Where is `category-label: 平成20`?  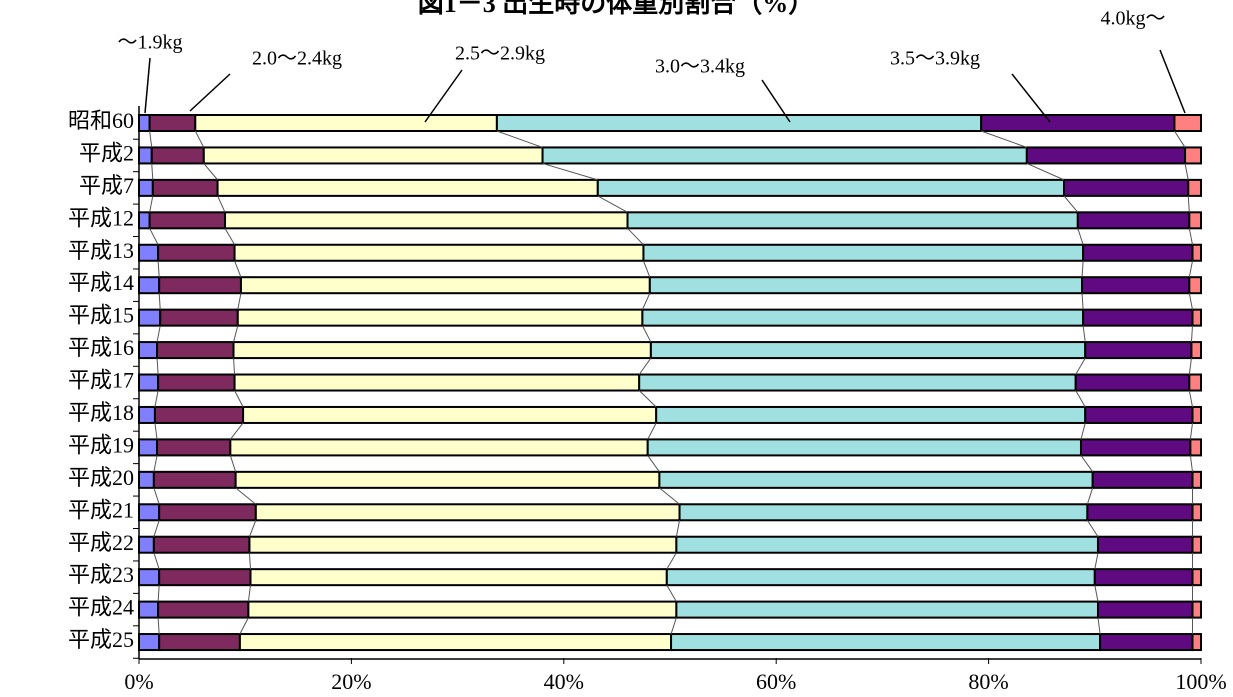
category-label: 平成20 is located at coordinates (101, 477).